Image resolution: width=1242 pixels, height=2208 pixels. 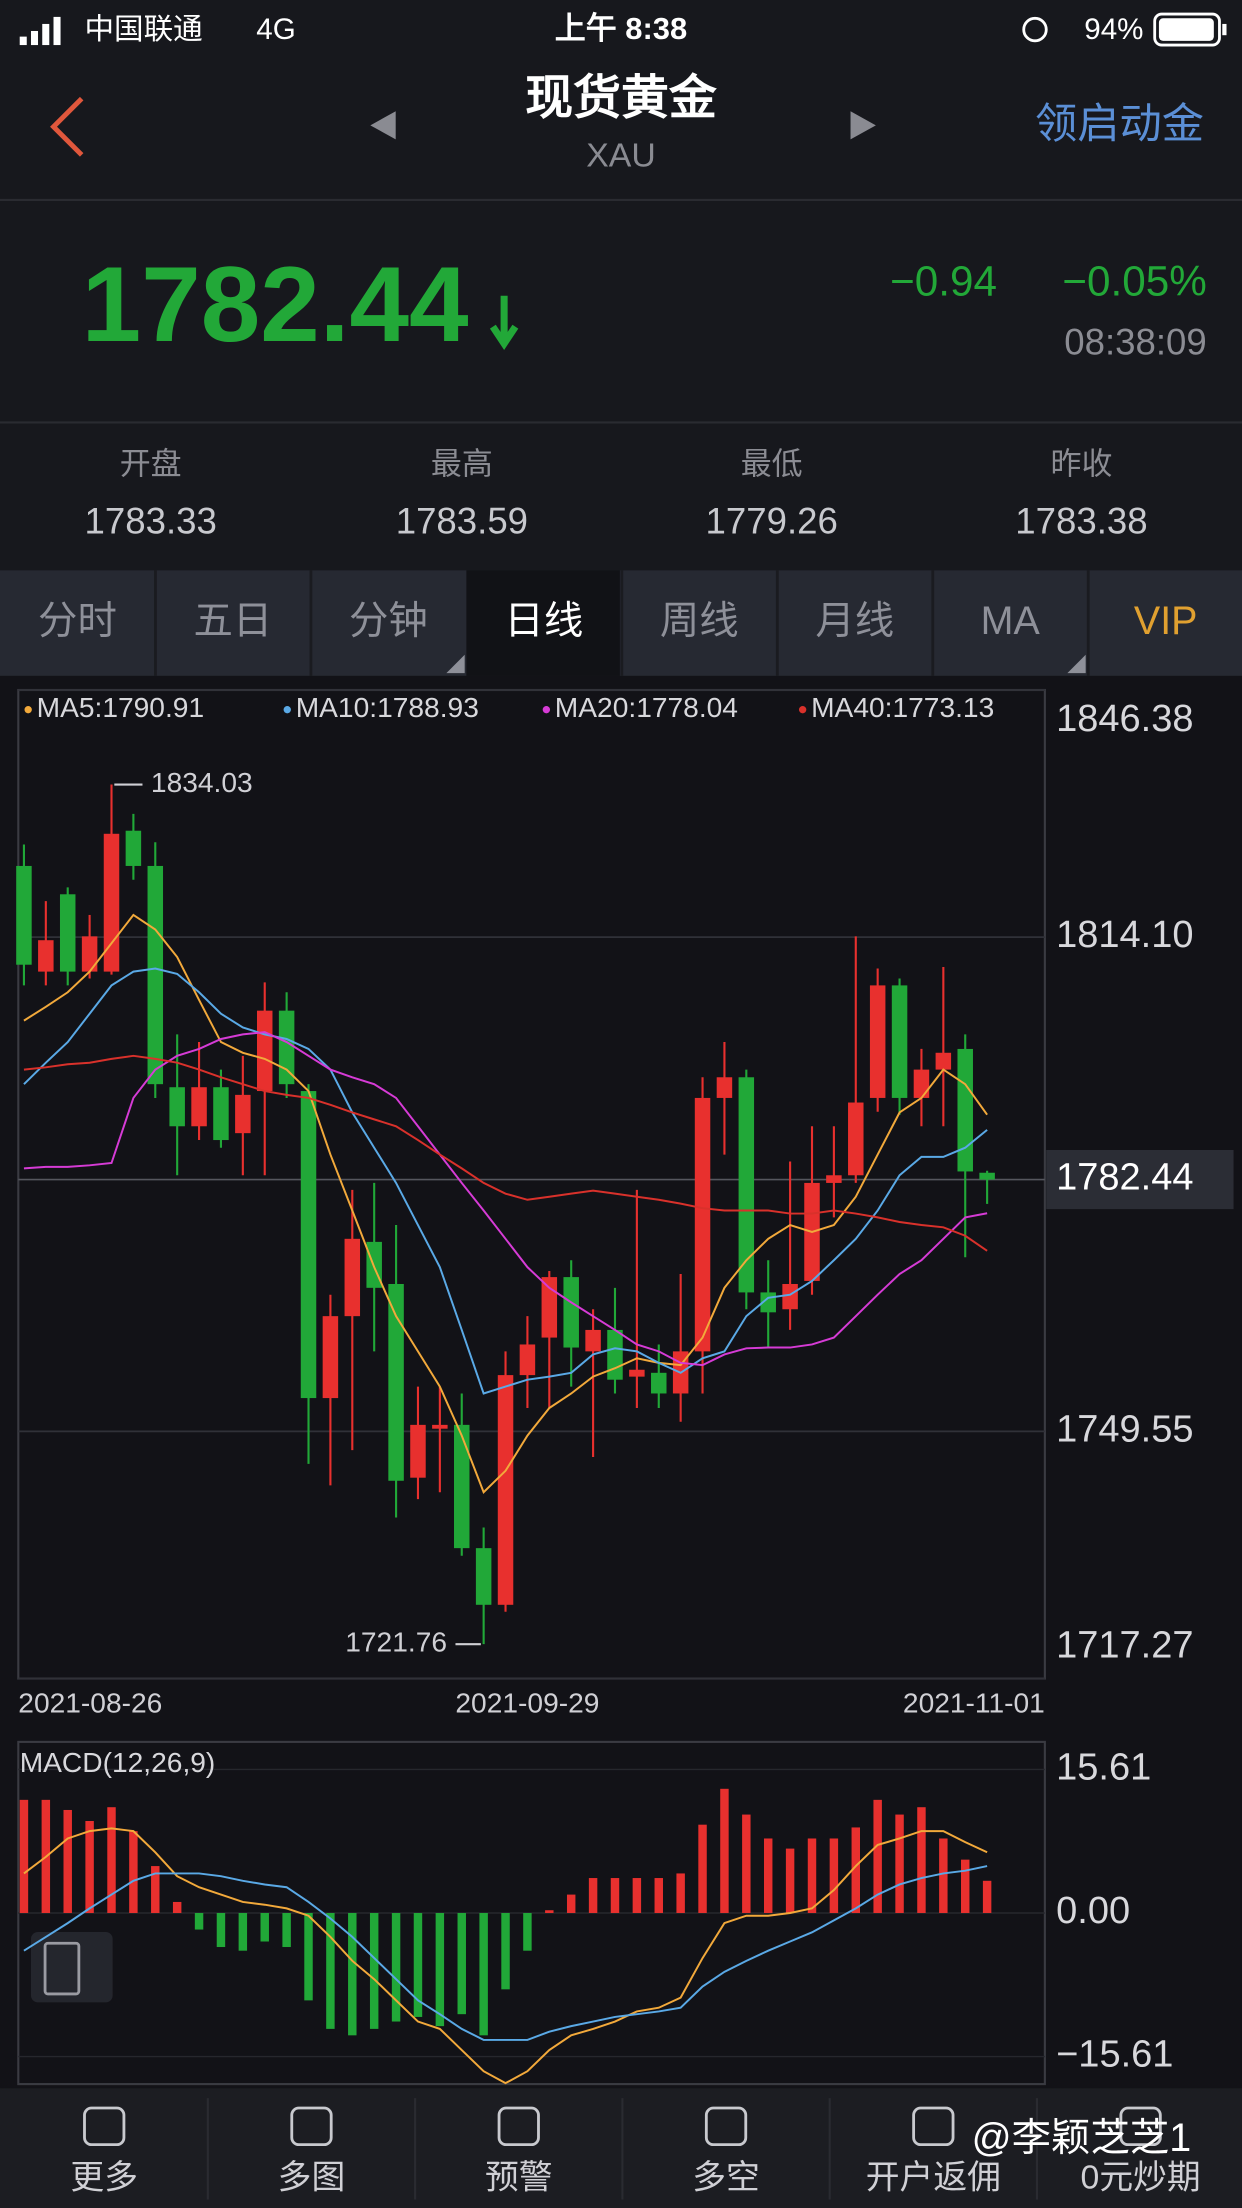 What do you see at coordinates (1124, 1646) in the screenshot?
I see `y-tick-label: 1717.27` at bounding box center [1124, 1646].